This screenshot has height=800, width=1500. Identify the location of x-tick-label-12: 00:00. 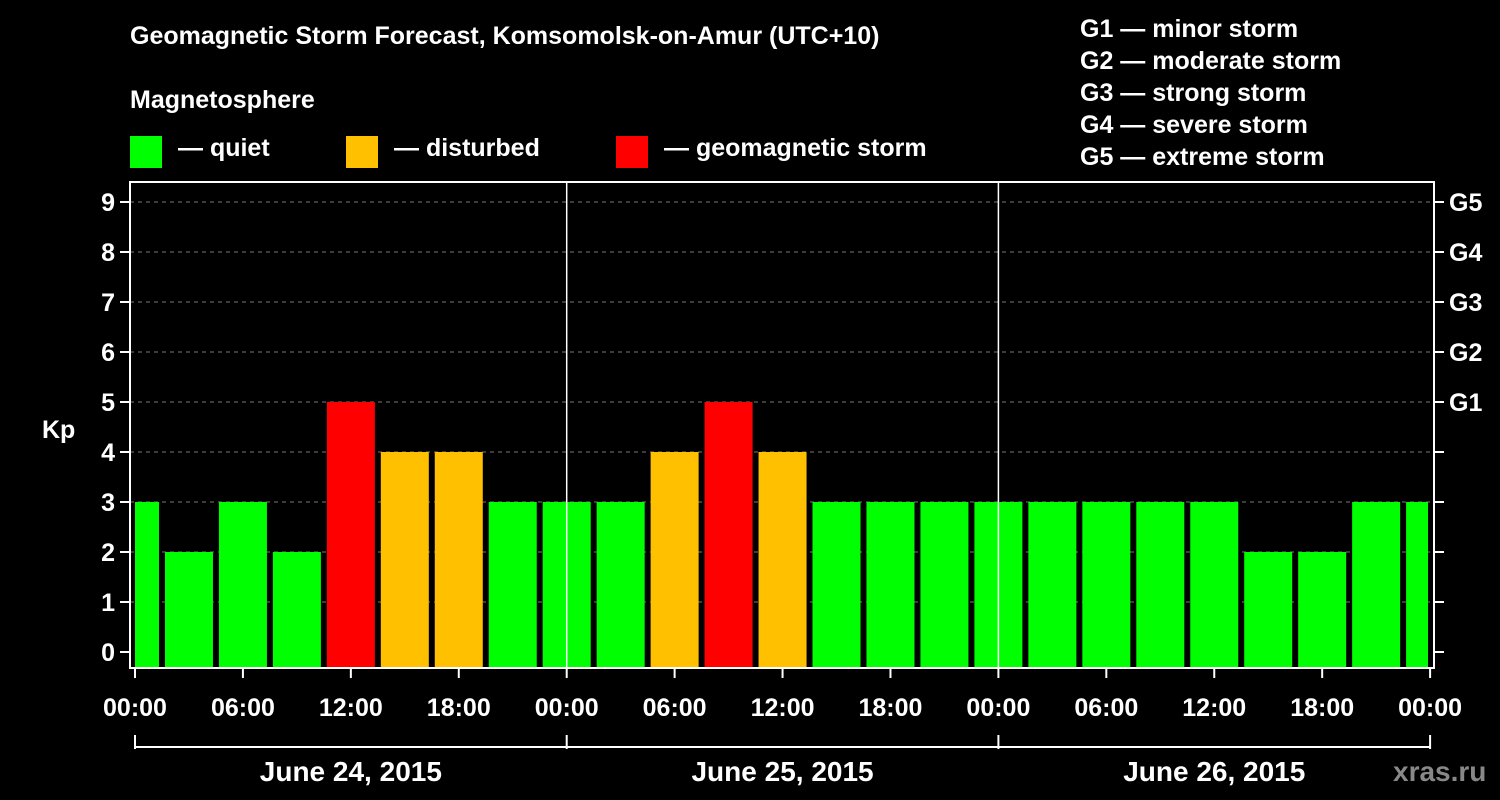
(1430, 708).